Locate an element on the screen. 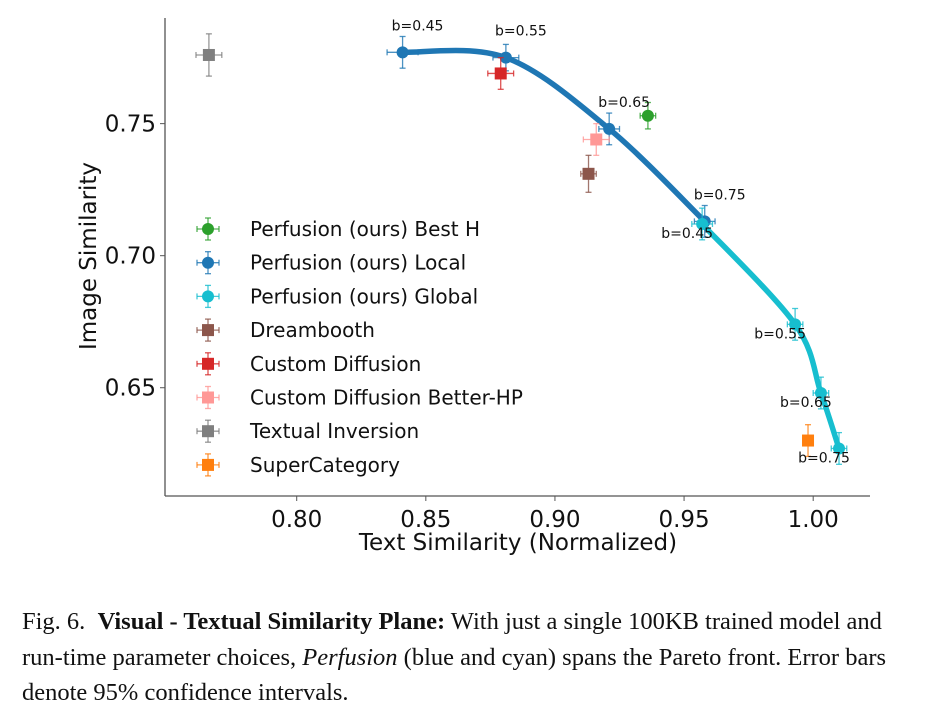 This screenshot has height=728, width=930. curve-perfusion-ours-global is located at coordinates (770, 336).